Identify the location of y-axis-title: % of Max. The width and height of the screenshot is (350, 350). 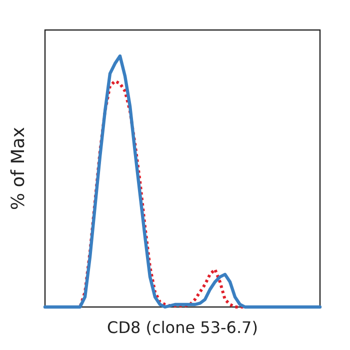
(18, 168).